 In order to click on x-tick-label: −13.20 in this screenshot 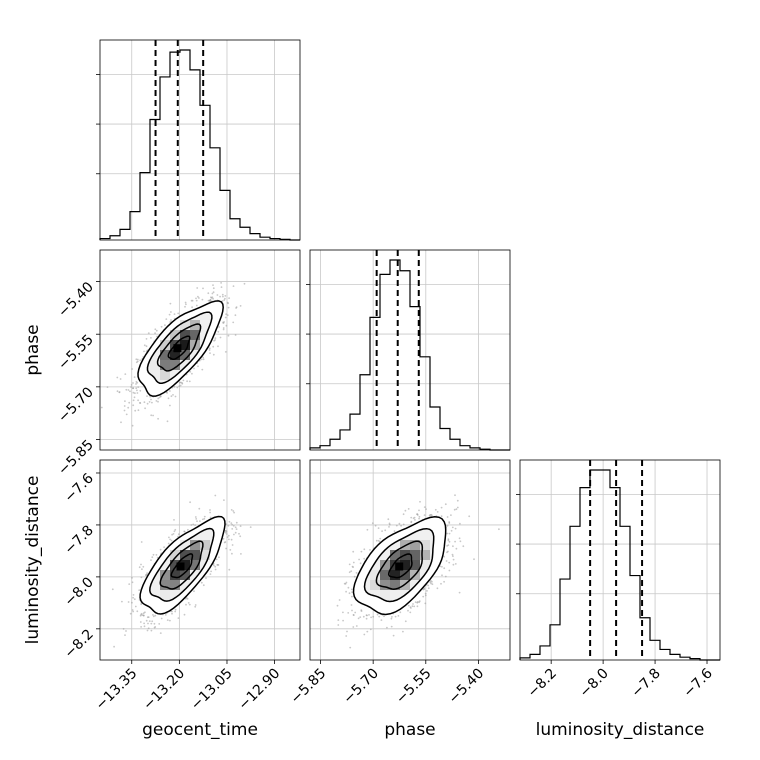, I will do `click(164, 690)`.